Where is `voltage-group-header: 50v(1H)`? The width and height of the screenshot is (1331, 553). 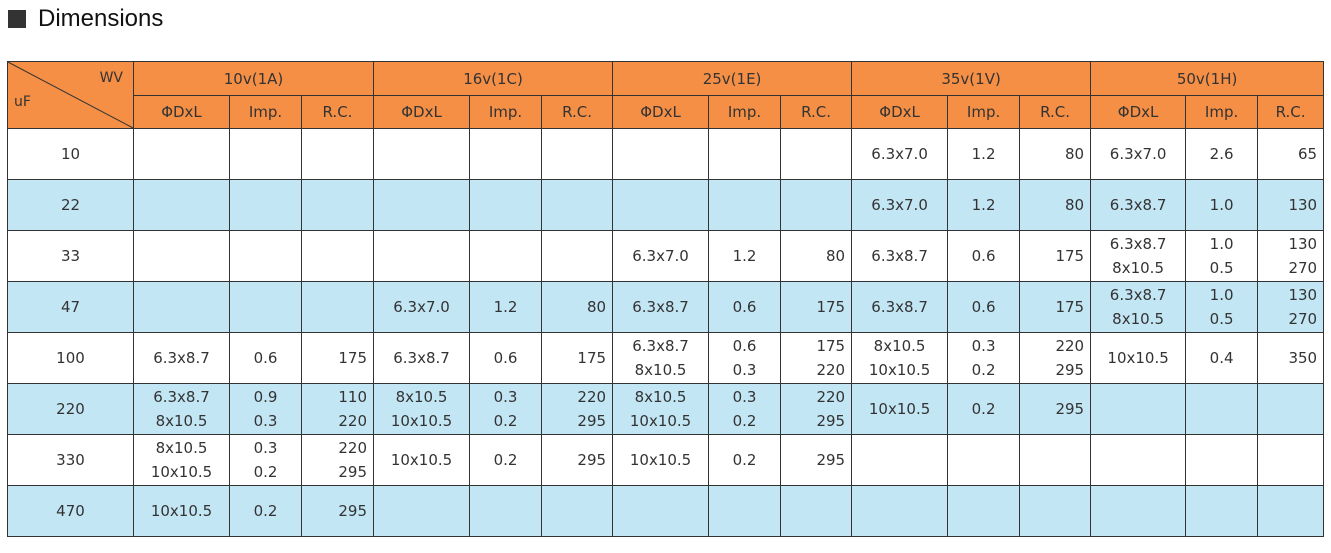 voltage-group-header: 50v(1H) is located at coordinates (1207, 78).